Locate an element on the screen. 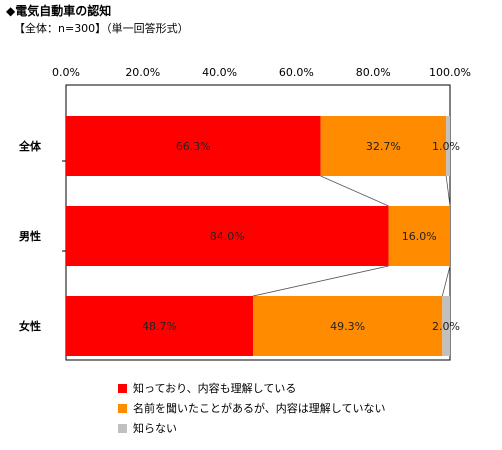 The height and width of the screenshot is (450, 502). legend-item: 知らない is located at coordinates (251, 428).